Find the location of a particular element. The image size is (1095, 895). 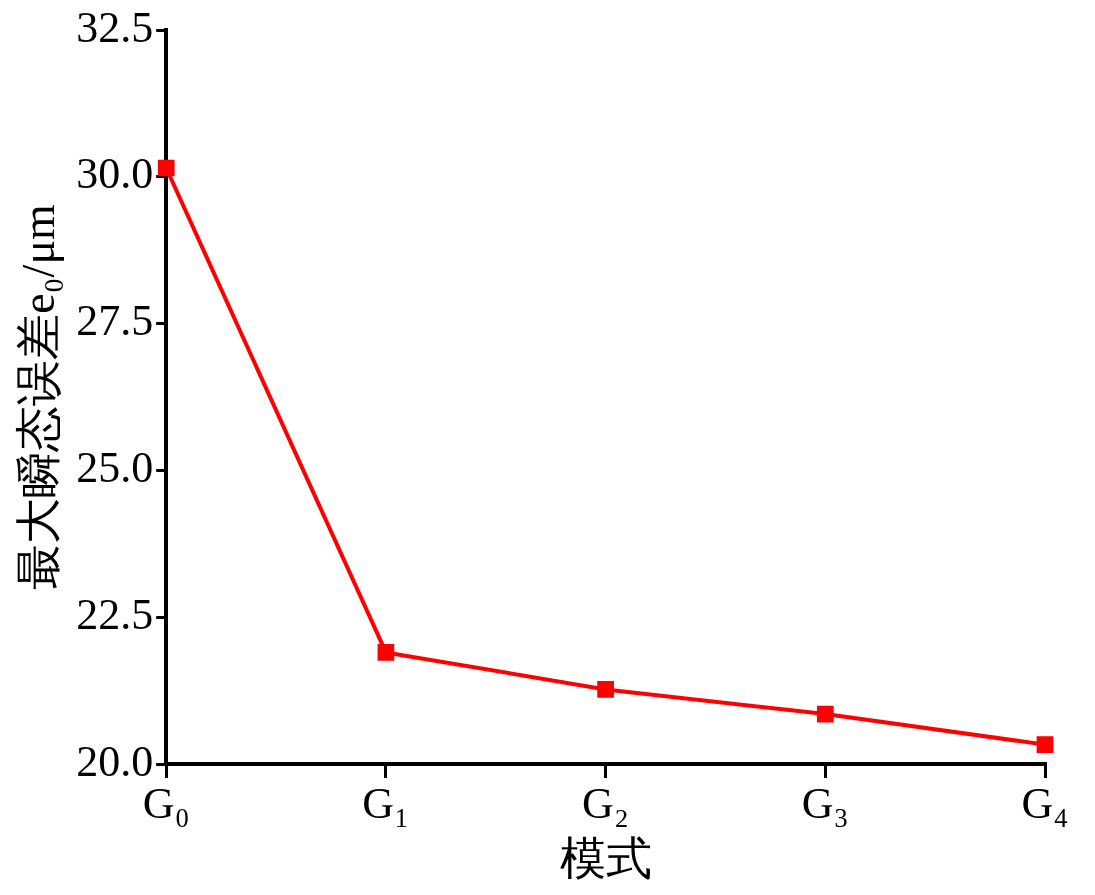

x-tick-label: G₂ is located at coordinates (606, 803).